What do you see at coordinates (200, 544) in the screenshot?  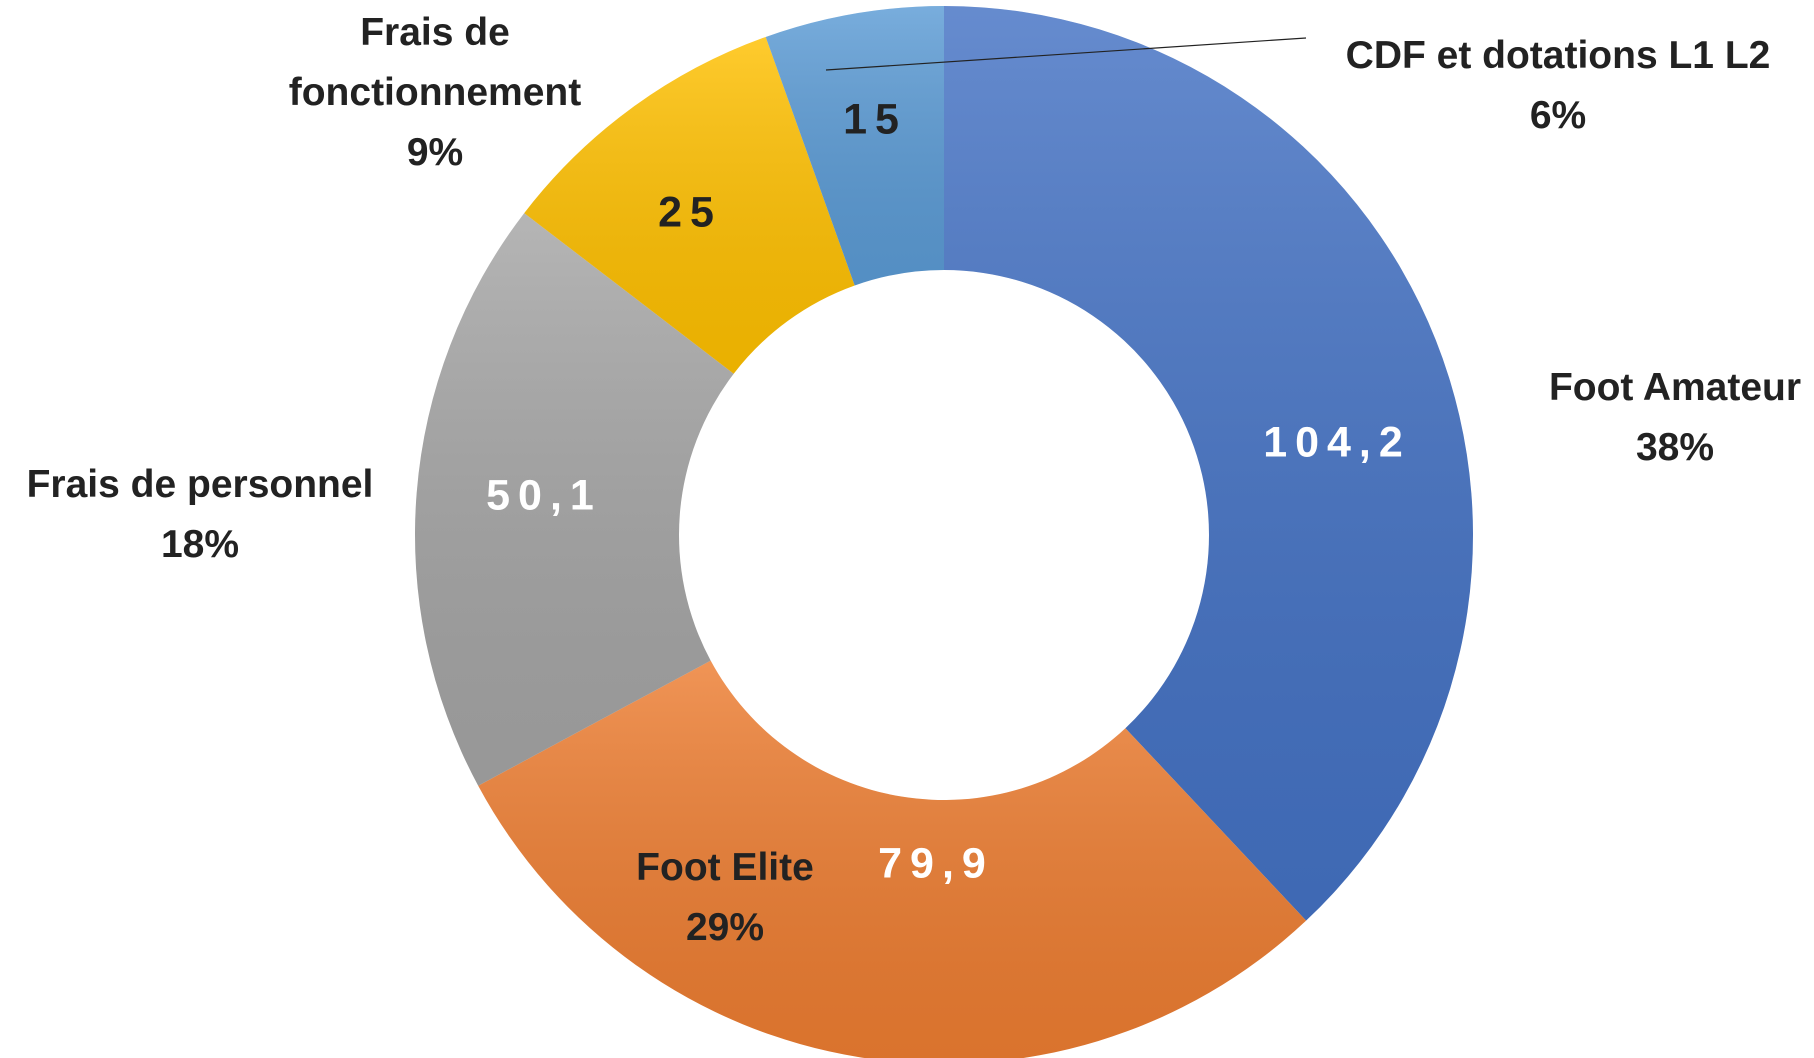 I see `percent-label: 18%` at bounding box center [200, 544].